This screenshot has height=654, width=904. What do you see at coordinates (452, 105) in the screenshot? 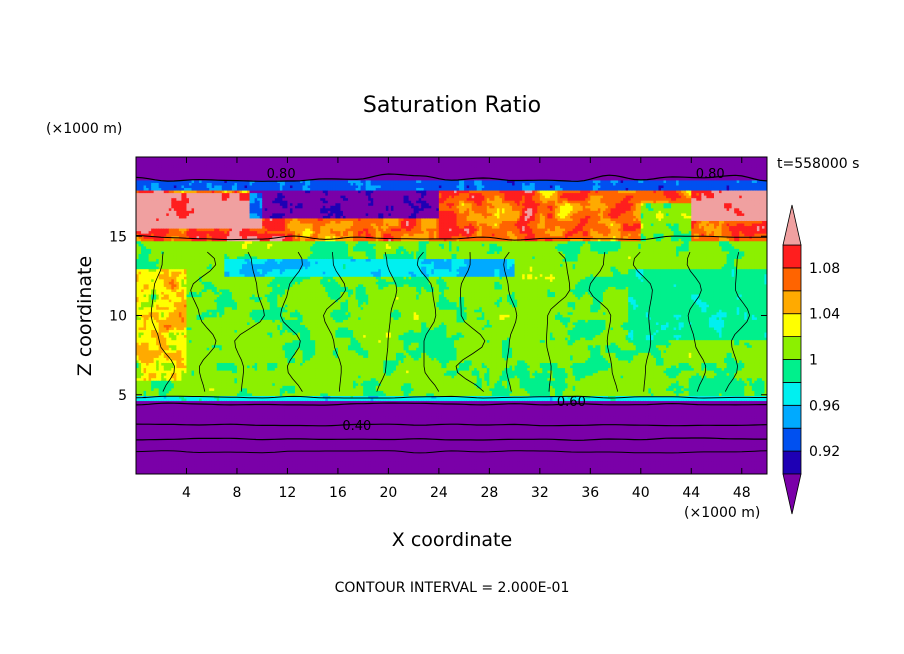
I see `chart-title: Saturation Ratio` at bounding box center [452, 105].